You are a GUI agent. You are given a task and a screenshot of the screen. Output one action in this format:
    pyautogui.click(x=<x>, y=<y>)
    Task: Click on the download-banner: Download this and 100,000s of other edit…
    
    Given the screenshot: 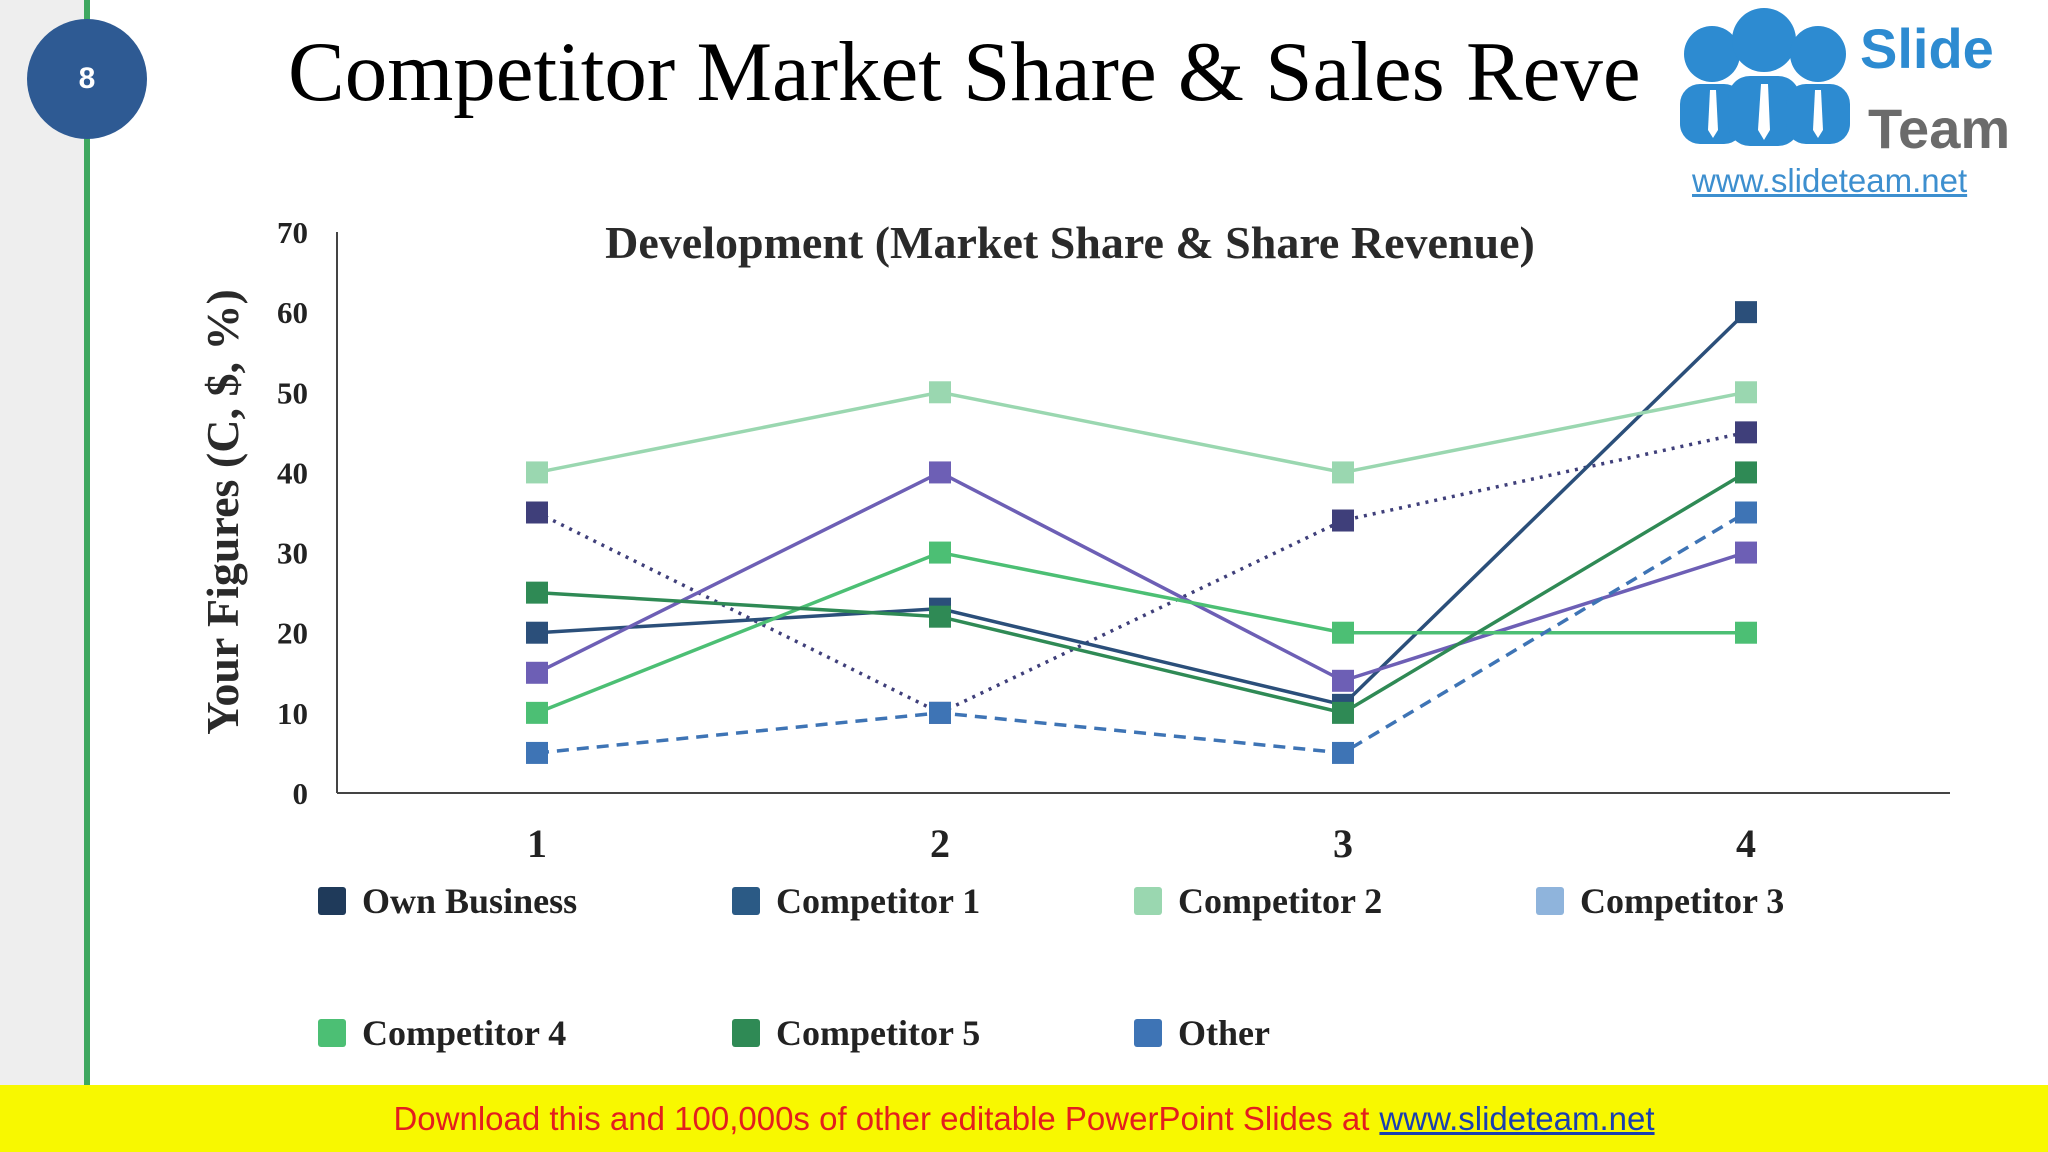 What is the action you would take?
    pyautogui.click(x=1024, y=1118)
    